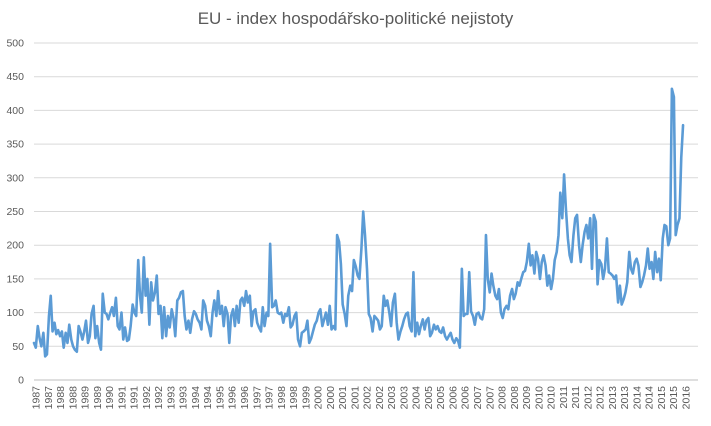  What do you see at coordinates (15, 44) in the screenshot?
I see `y-tick-label: 500` at bounding box center [15, 44].